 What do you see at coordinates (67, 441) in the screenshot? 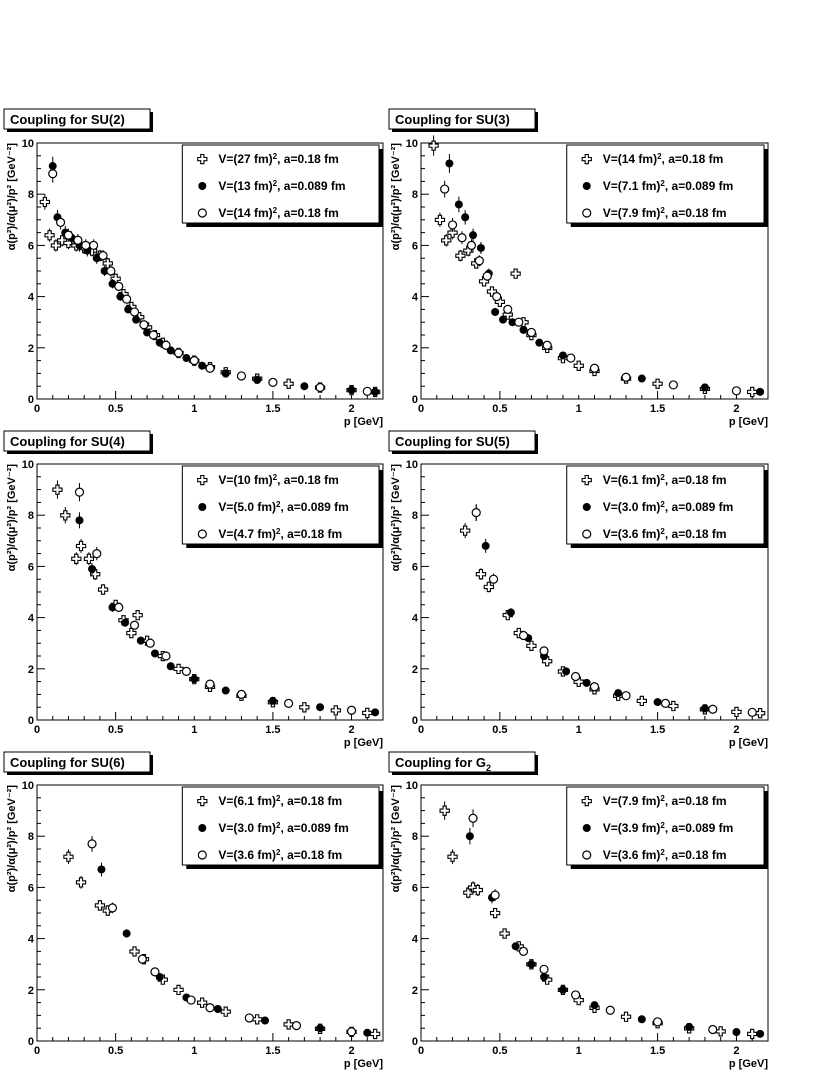
I see `chart-title: Coupling for SU(4)` at bounding box center [67, 441].